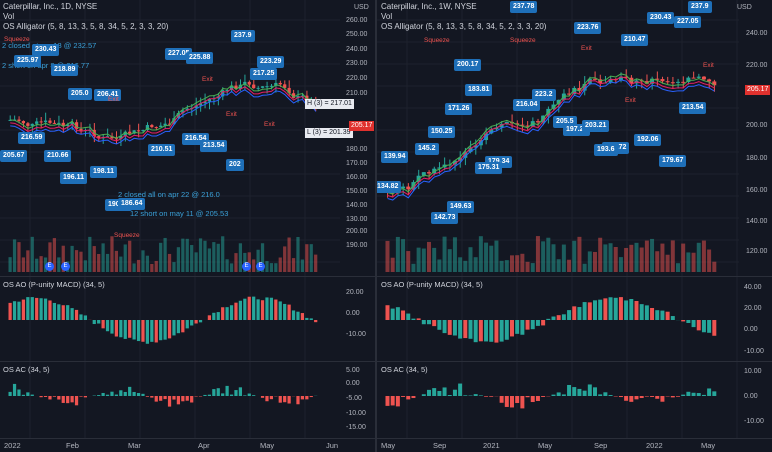 Image resolution: width=772 pixels, height=452 pixels. Describe the element at coordinates (104, 172) in the screenshot. I see `left-callout: 198.11` at that location.